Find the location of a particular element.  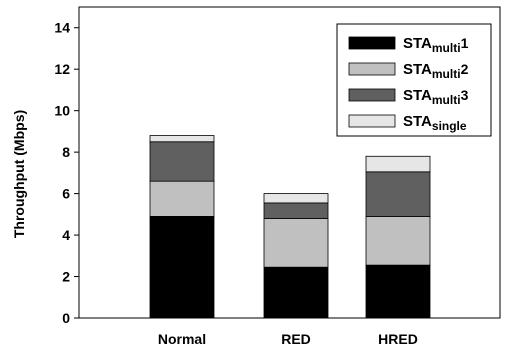

bar-segment-red-s1 is located at coordinates (296, 292).